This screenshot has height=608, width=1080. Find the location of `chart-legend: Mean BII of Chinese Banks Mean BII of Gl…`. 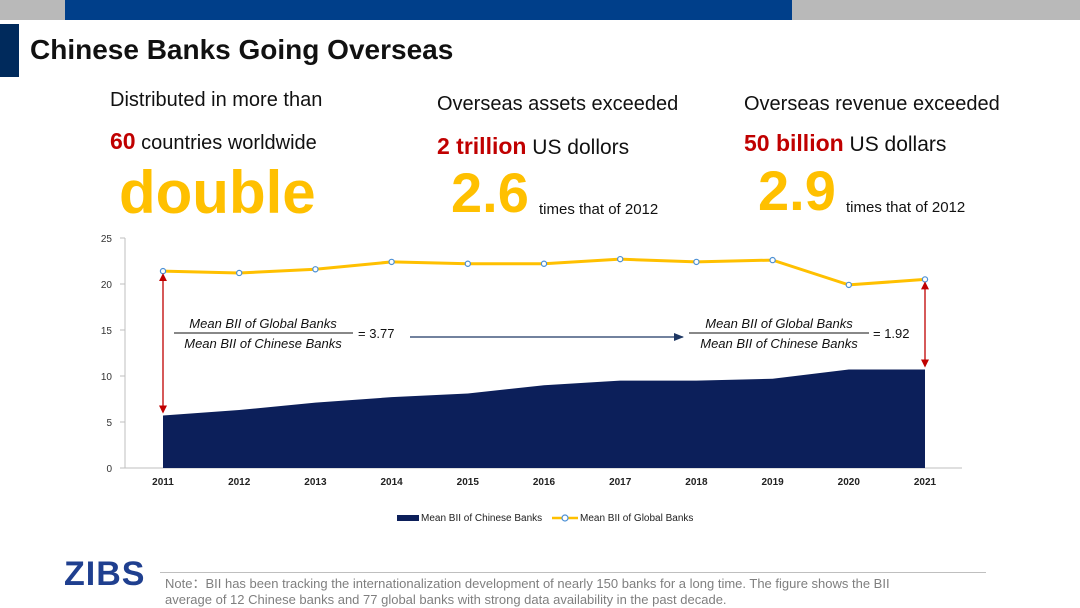

chart-legend: Mean BII of Chinese Banks Mean BII of Gl… is located at coordinates (545, 518).